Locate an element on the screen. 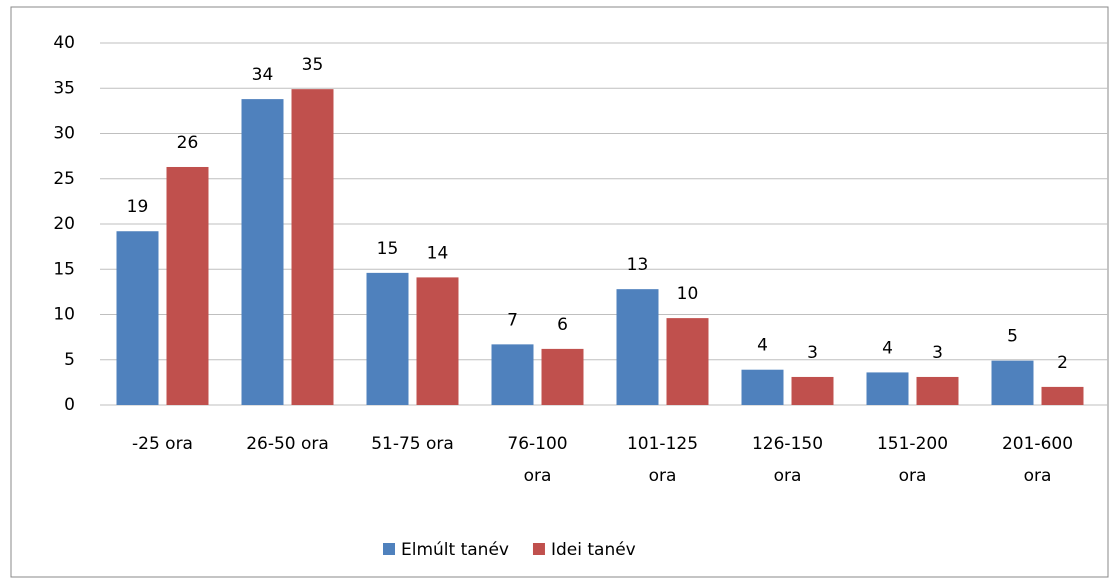  x-tick-label: 126-150 ora is located at coordinates (787, 460).